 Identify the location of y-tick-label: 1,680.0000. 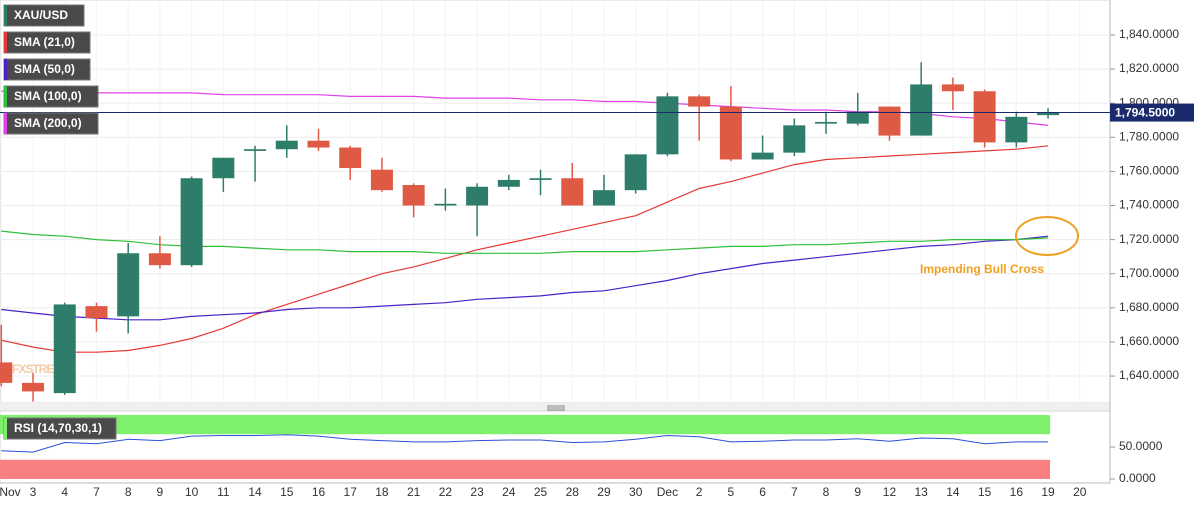
(1149, 307).